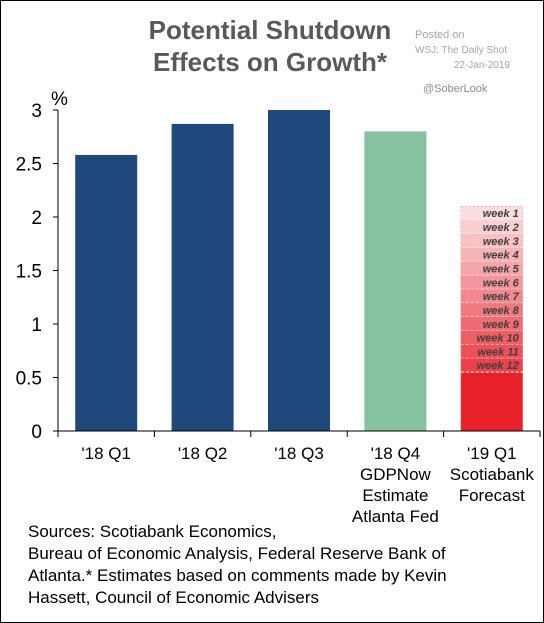 This screenshot has width=544, height=623. I want to click on y-tick-label: 0, so click(36, 432).